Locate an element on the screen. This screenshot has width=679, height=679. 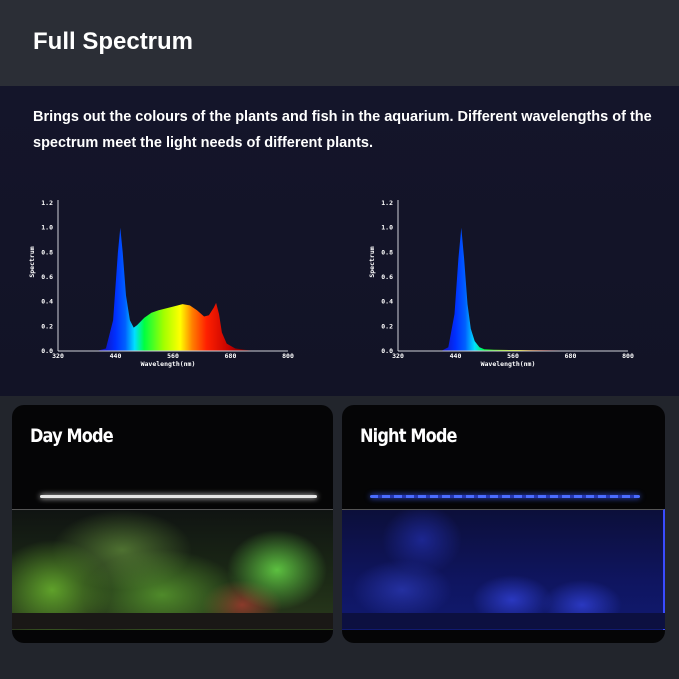
aquarium-photo-night is located at coordinates (503, 569).